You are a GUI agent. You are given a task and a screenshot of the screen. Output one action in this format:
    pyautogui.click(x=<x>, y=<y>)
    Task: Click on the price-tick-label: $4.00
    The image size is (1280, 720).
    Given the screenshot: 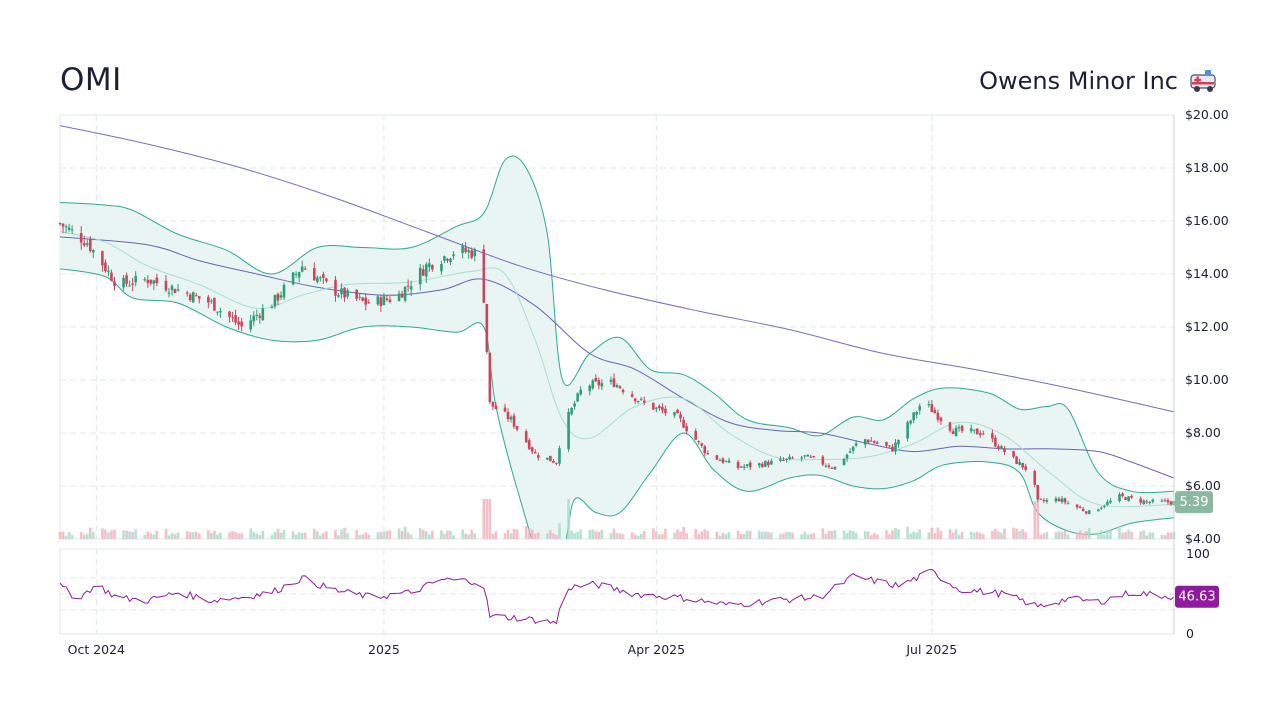 What is the action you would take?
    pyautogui.click(x=1203, y=538)
    